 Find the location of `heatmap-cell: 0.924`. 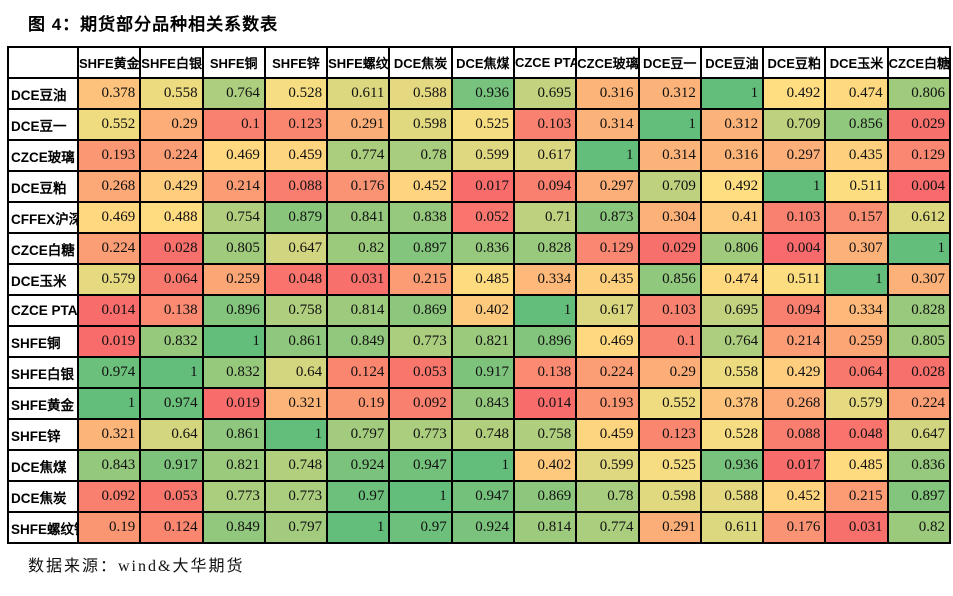

heatmap-cell: 0.924 is located at coordinates (358, 465).